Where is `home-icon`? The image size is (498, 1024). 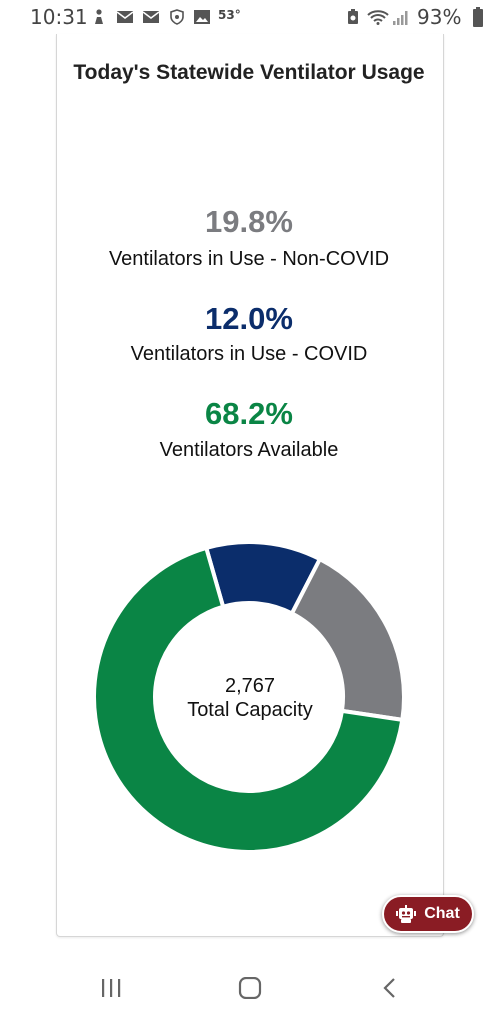 home-icon is located at coordinates (250, 988).